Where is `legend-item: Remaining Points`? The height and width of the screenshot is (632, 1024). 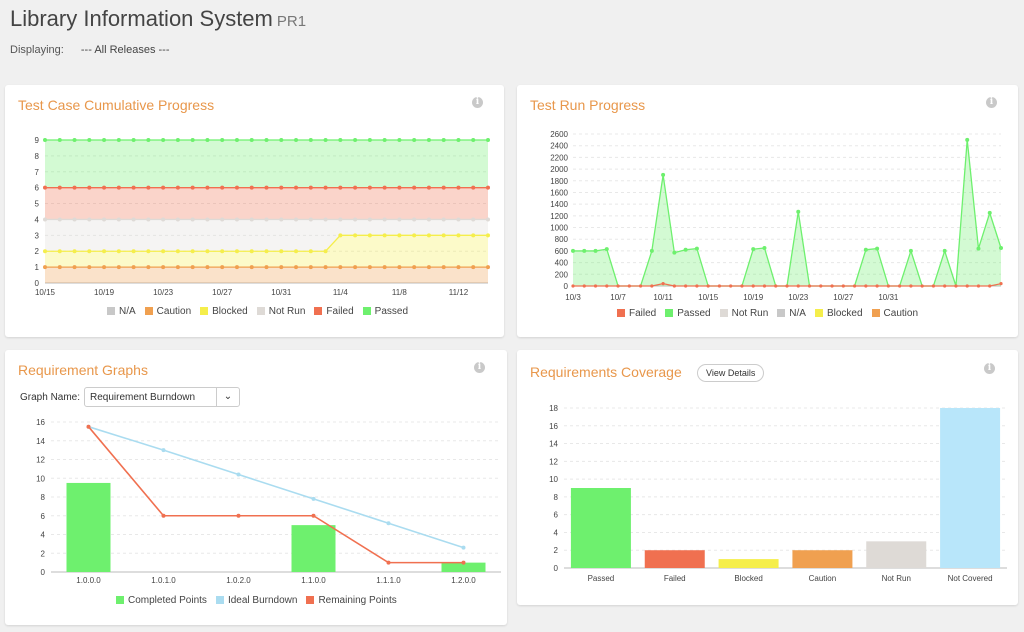 legend-item: Remaining Points is located at coordinates (351, 600).